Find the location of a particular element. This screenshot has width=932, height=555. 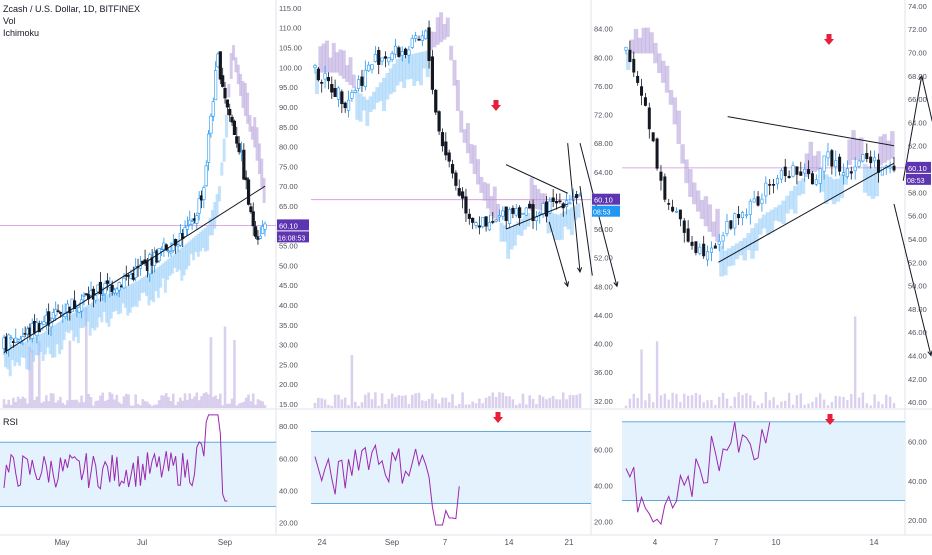

price-tick-label: 35.00 is located at coordinates (288, 325).